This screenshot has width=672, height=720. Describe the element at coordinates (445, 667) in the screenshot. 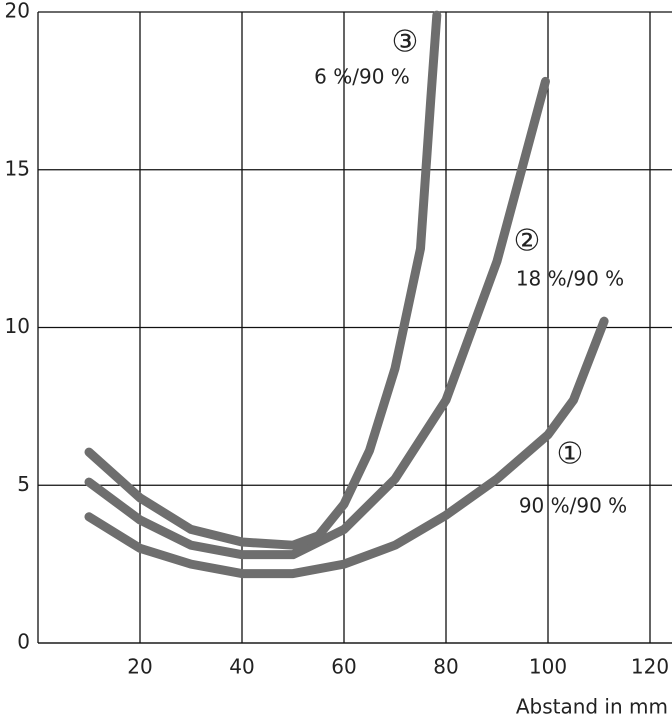

I see `x-tick-label: 80` at that location.